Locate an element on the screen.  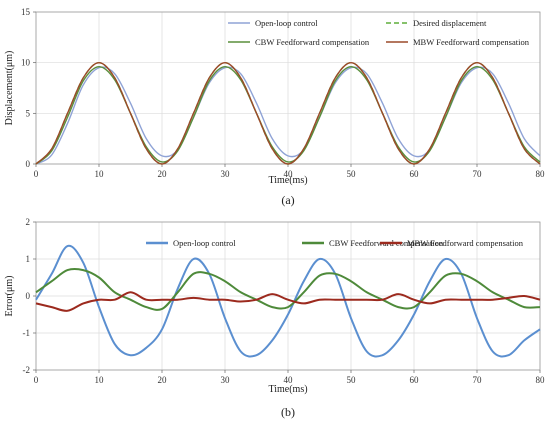
panel-a-x-ticks: 0 10 20 30 40 50 60 70 80 is located at coordinates (289, 171).